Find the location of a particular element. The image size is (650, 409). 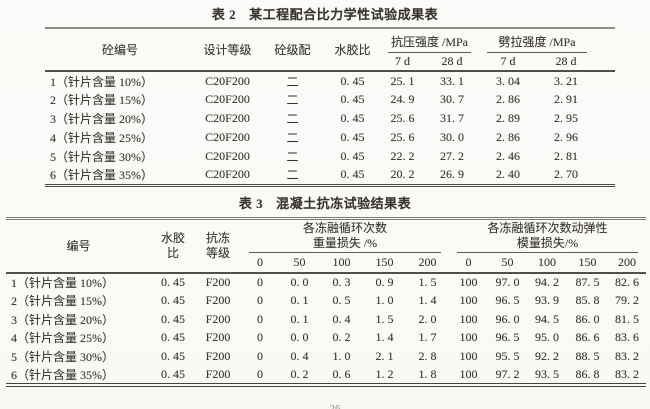

cell: 3. 04 is located at coordinates (508, 80).